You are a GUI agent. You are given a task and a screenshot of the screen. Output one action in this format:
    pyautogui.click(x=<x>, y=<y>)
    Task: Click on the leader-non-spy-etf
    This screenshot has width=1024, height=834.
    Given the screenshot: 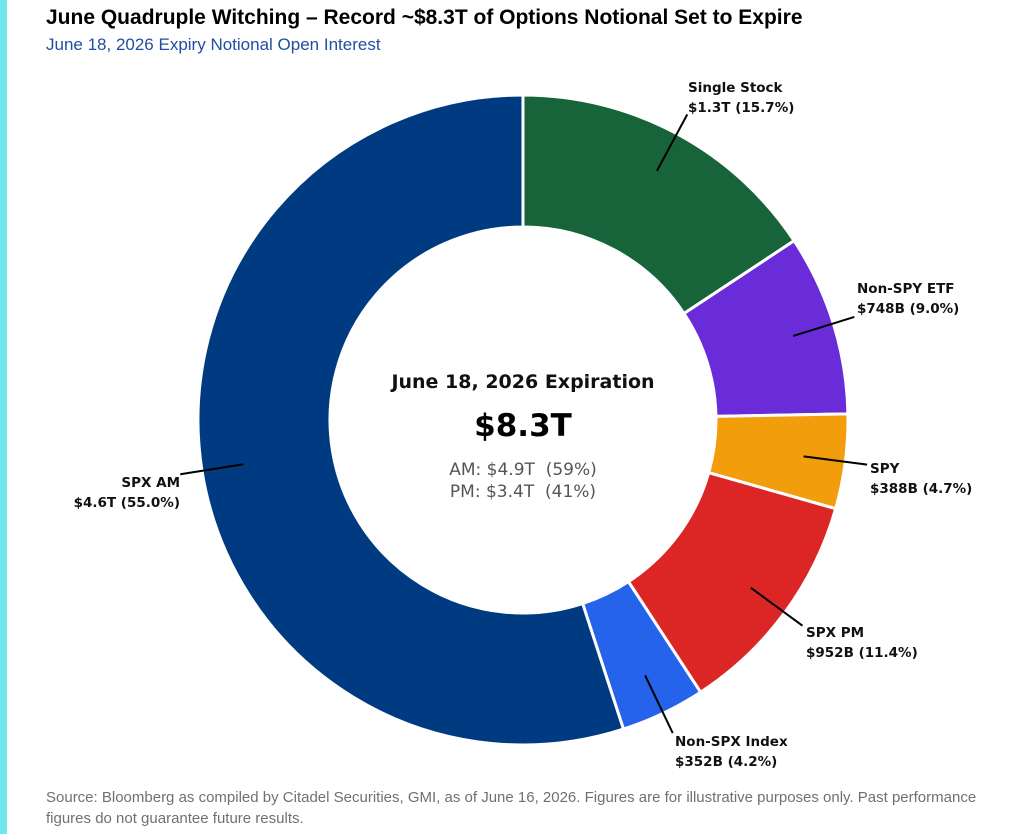 What is the action you would take?
    pyautogui.click(x=823, y=326)
    